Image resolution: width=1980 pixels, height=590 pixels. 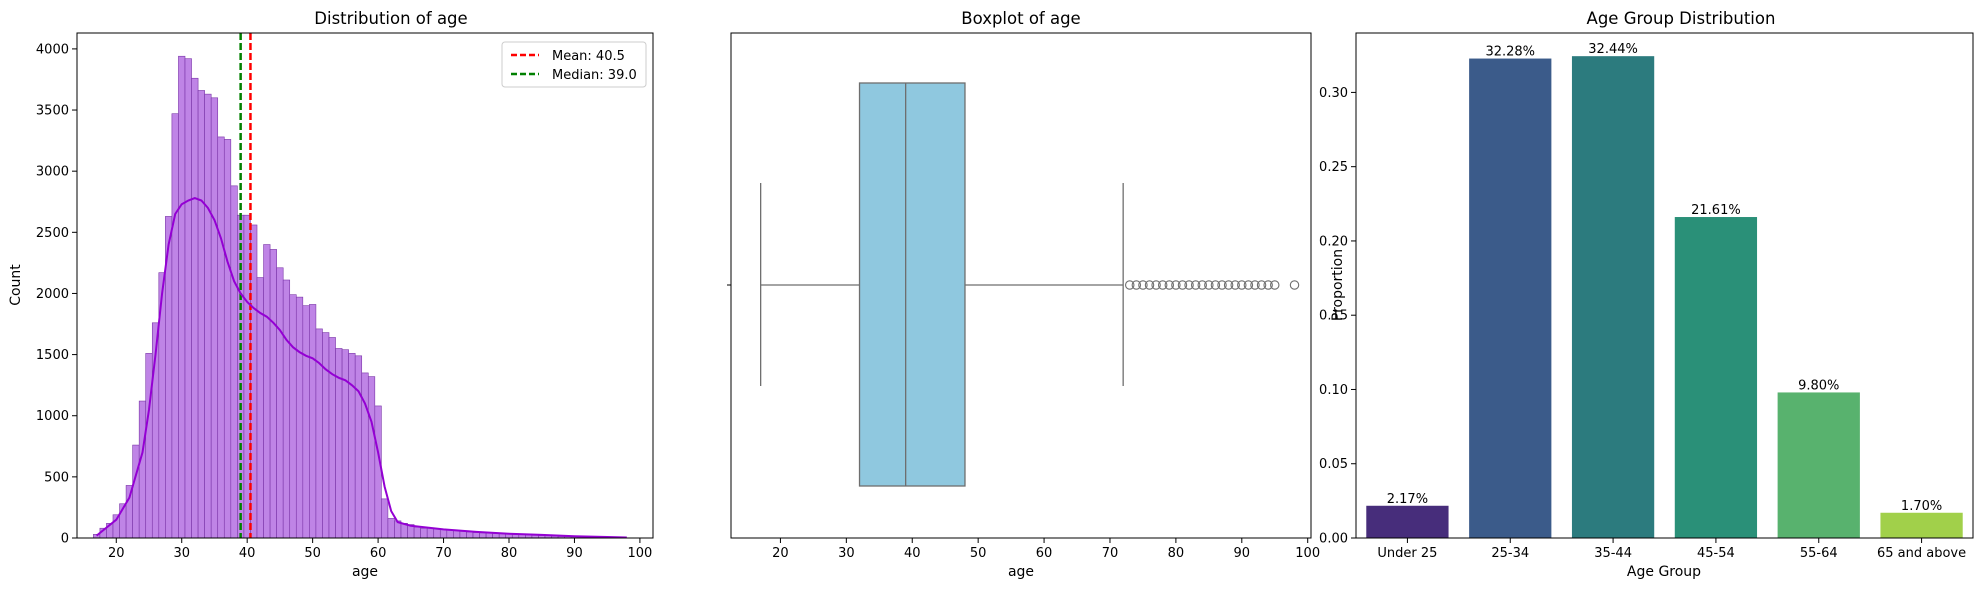 I want to click on y-tick-label: 0.10, so click(x=1333, y=390).